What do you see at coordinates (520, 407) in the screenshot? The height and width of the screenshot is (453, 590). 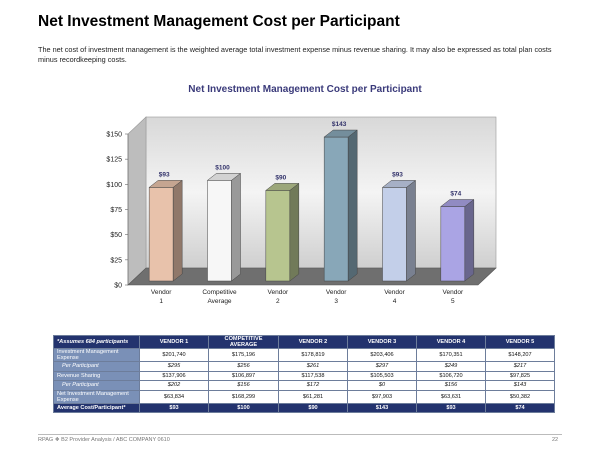 I see `table-cell: $74` at bounding box center [520, 407].